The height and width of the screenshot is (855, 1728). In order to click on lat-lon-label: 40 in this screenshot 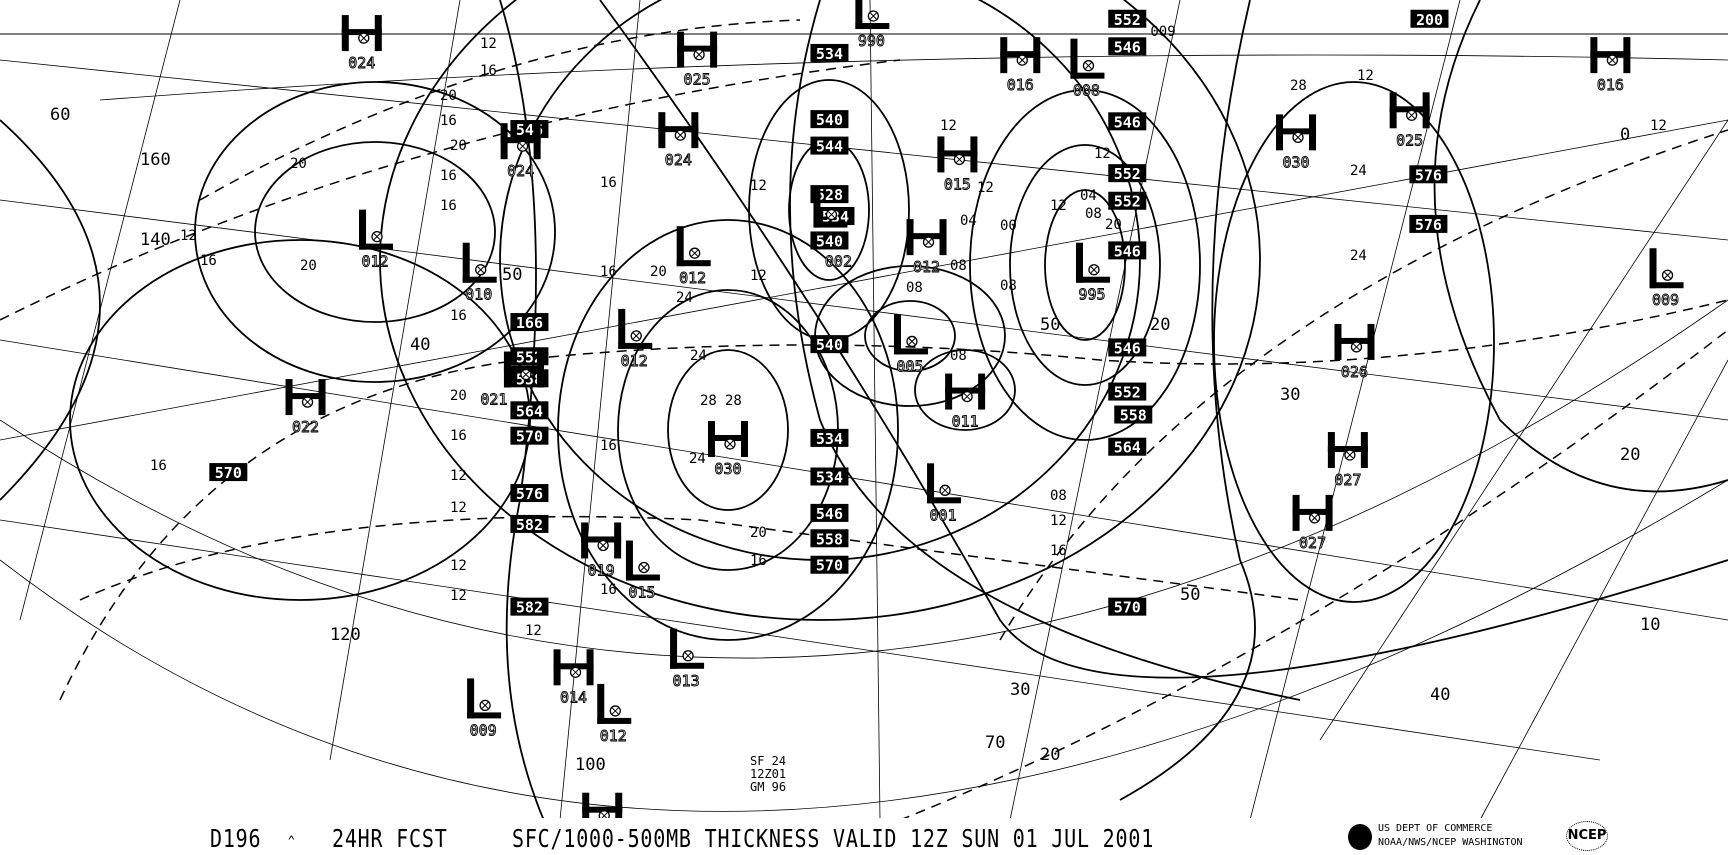, I will do `click(420, 345)`.